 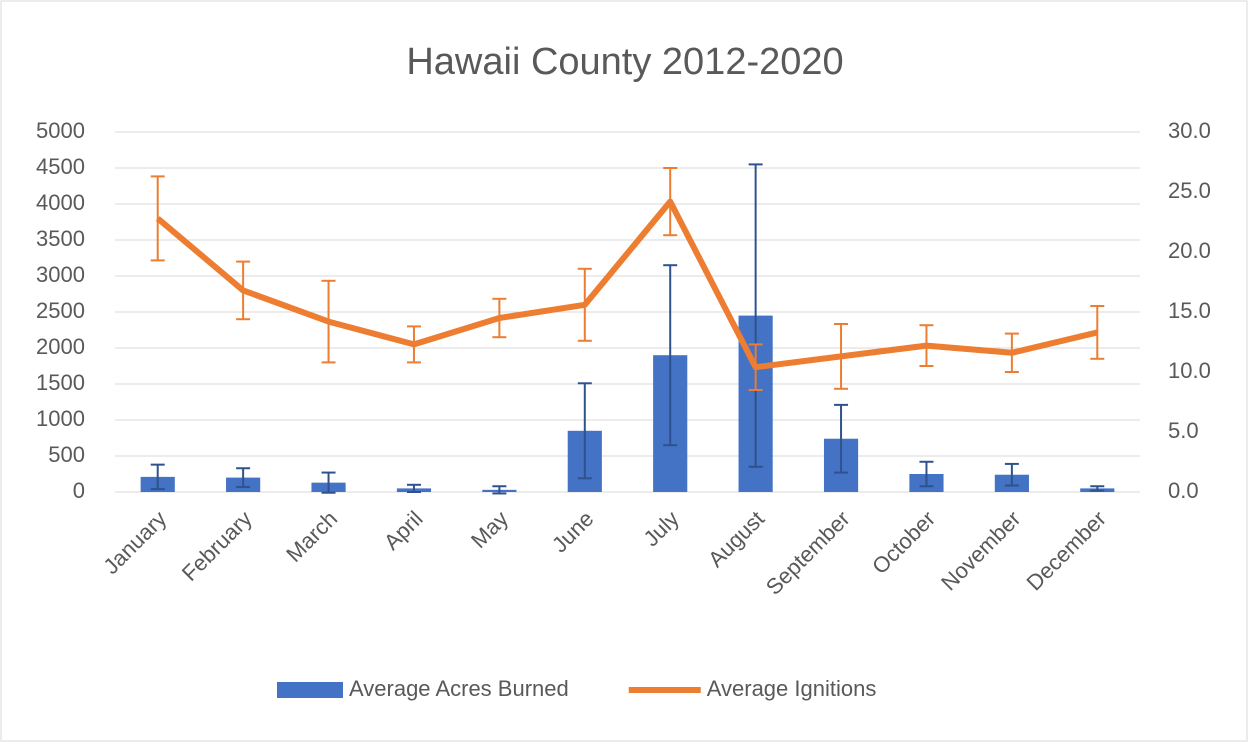 I want to click on y-tick-label: 4000, so click(x=60, y=202).